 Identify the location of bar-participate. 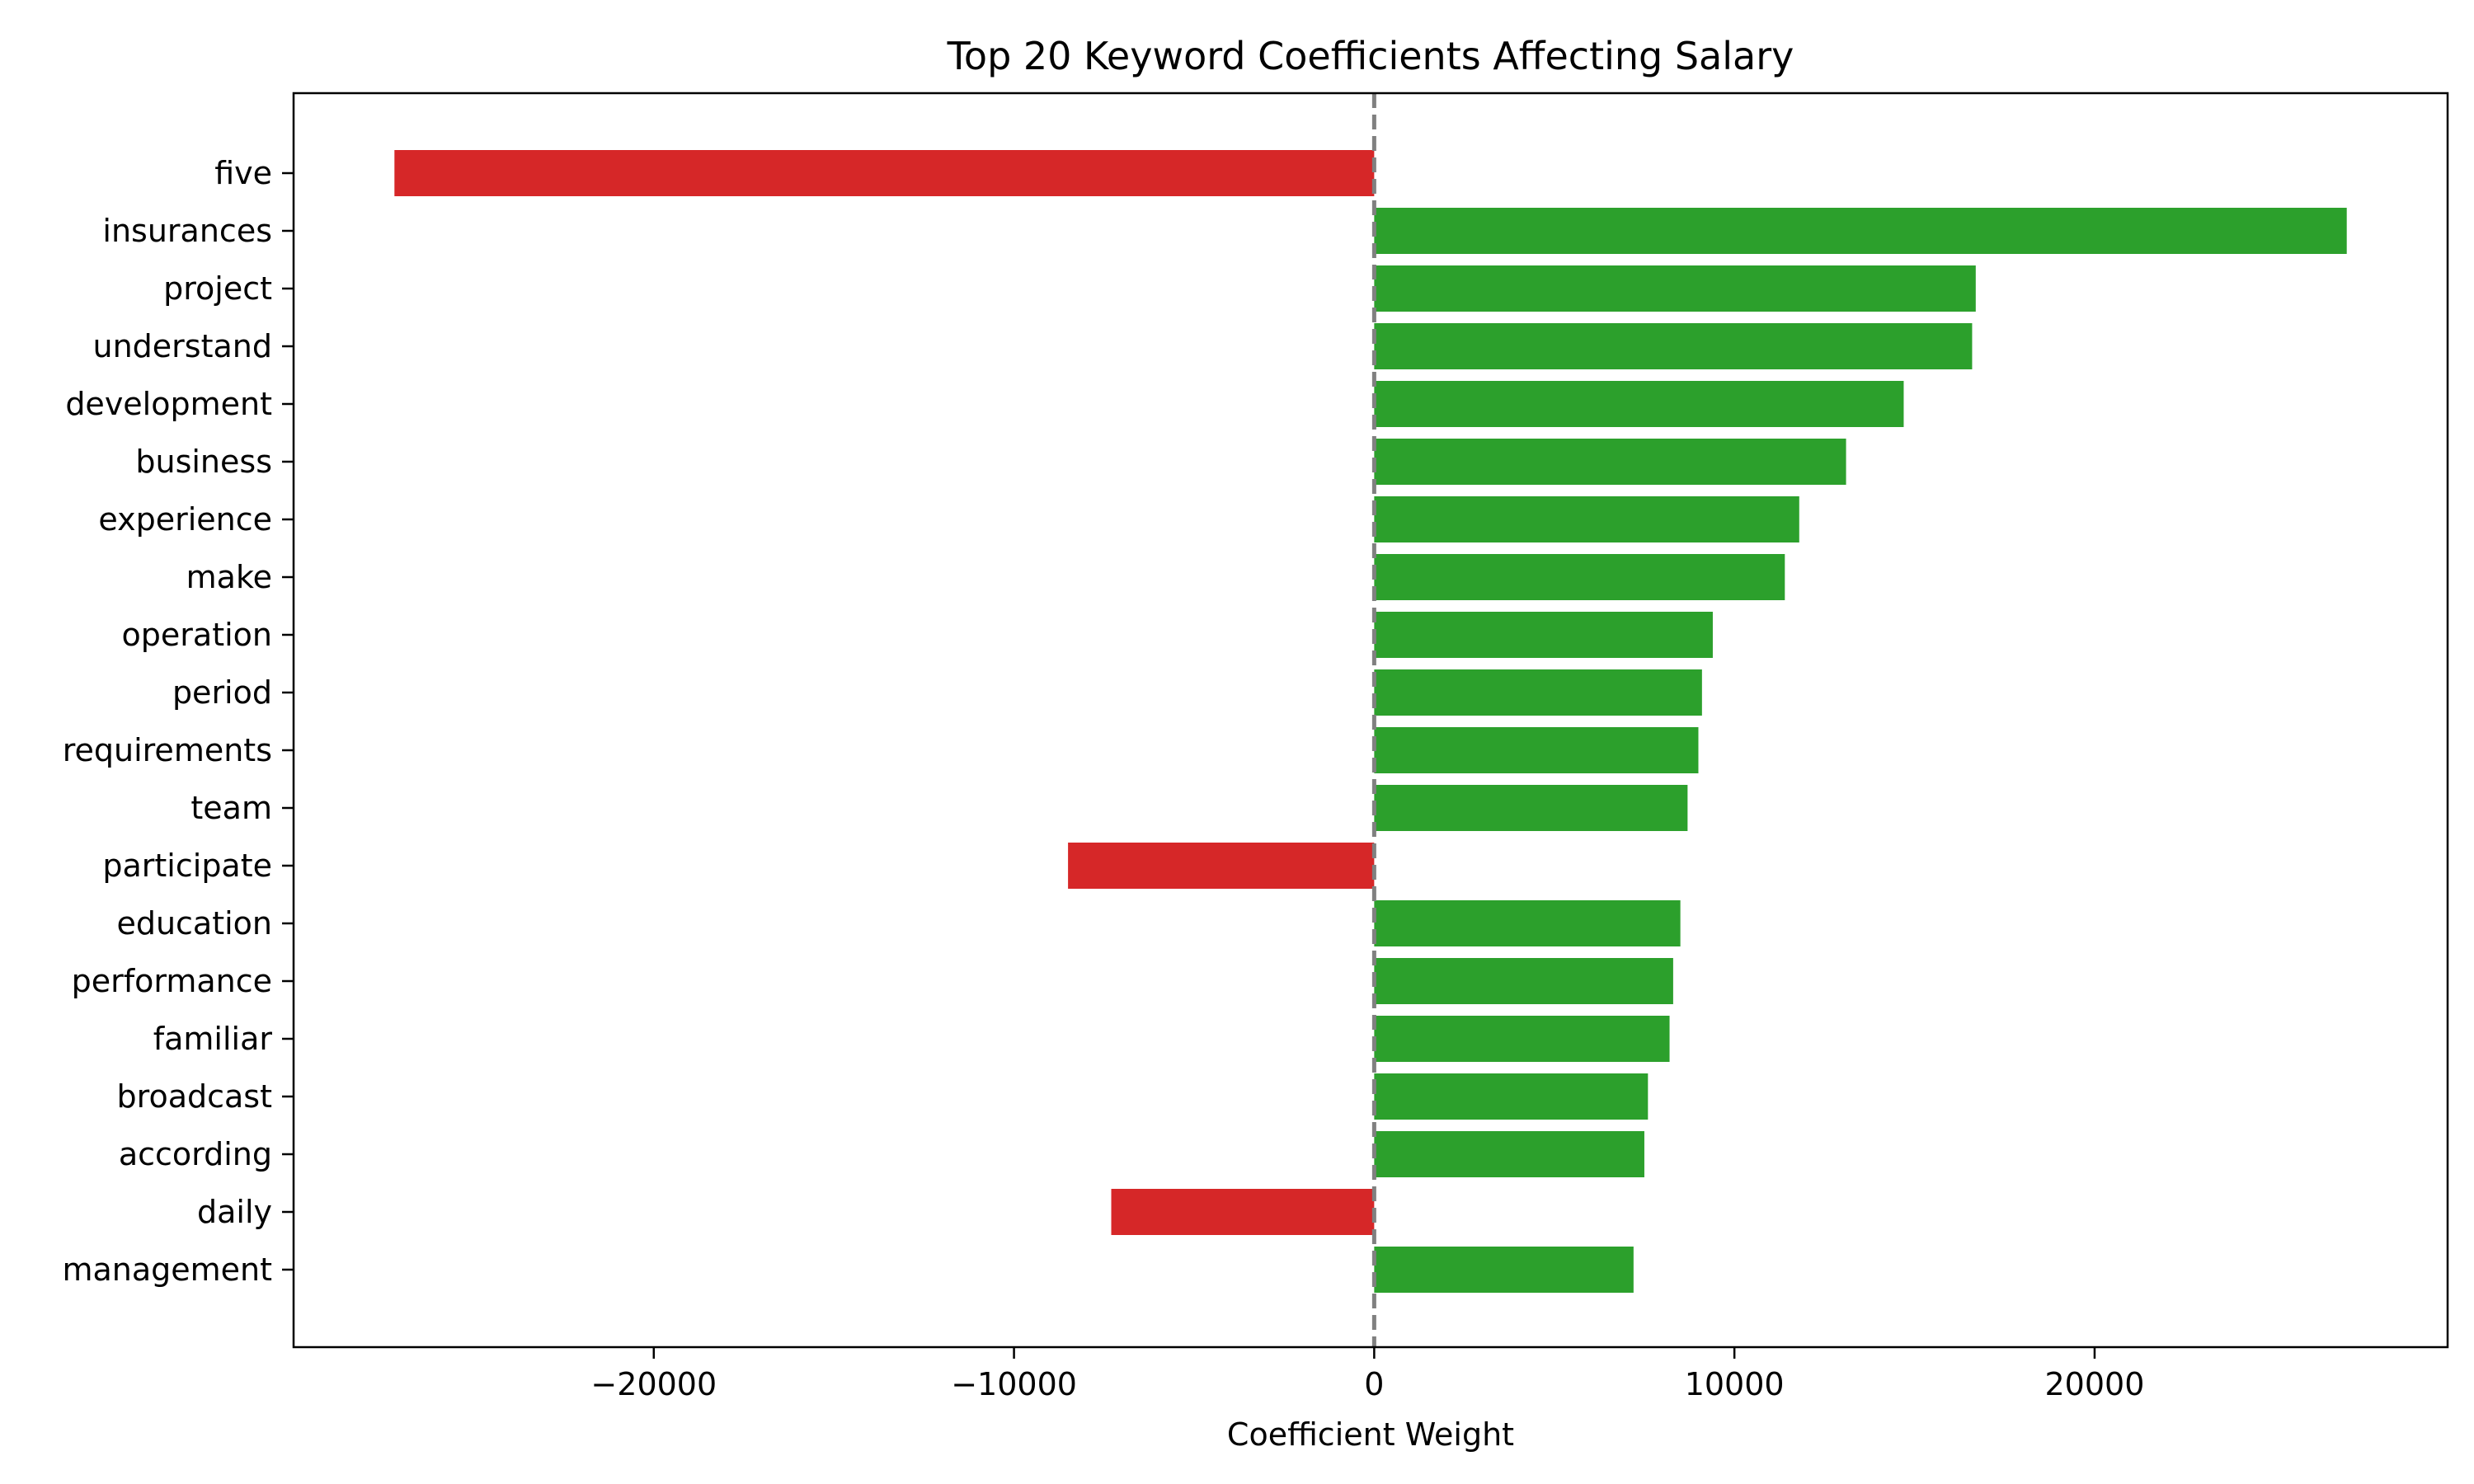
(1221, 866).